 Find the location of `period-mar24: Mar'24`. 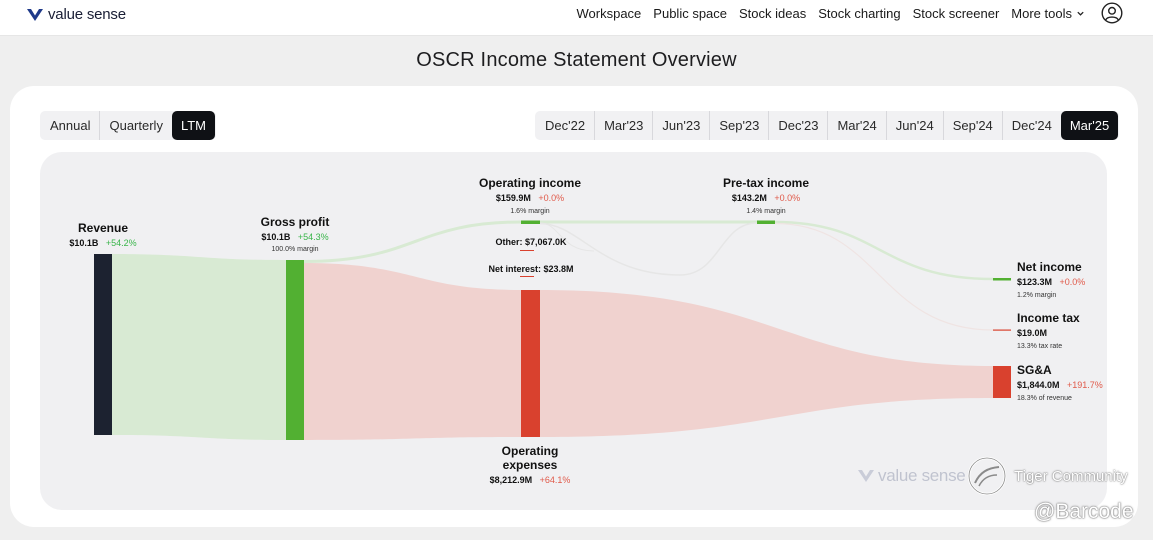

period-mar24: Mar'24 is located at coordinates (857, 125).